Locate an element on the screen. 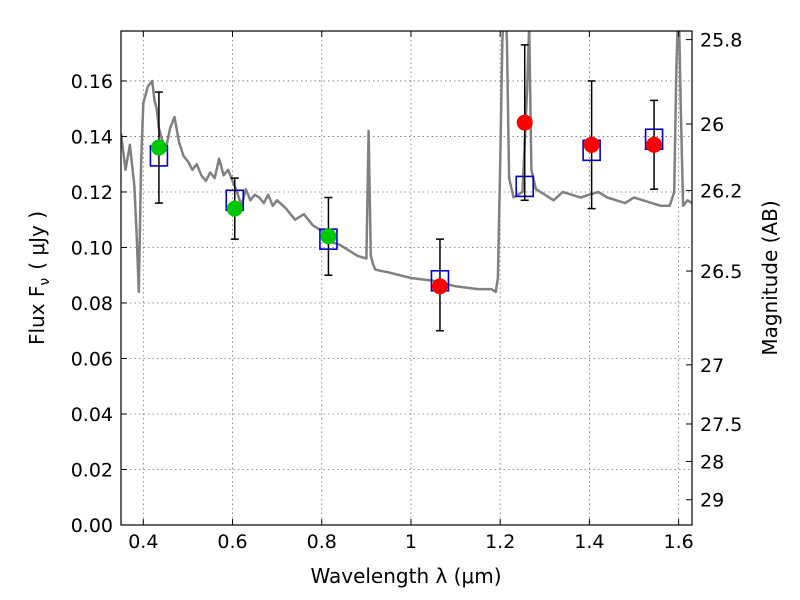 The image size is (800, 600). y-tick-label-8: 0.16 is located at coordinates (92, 82).